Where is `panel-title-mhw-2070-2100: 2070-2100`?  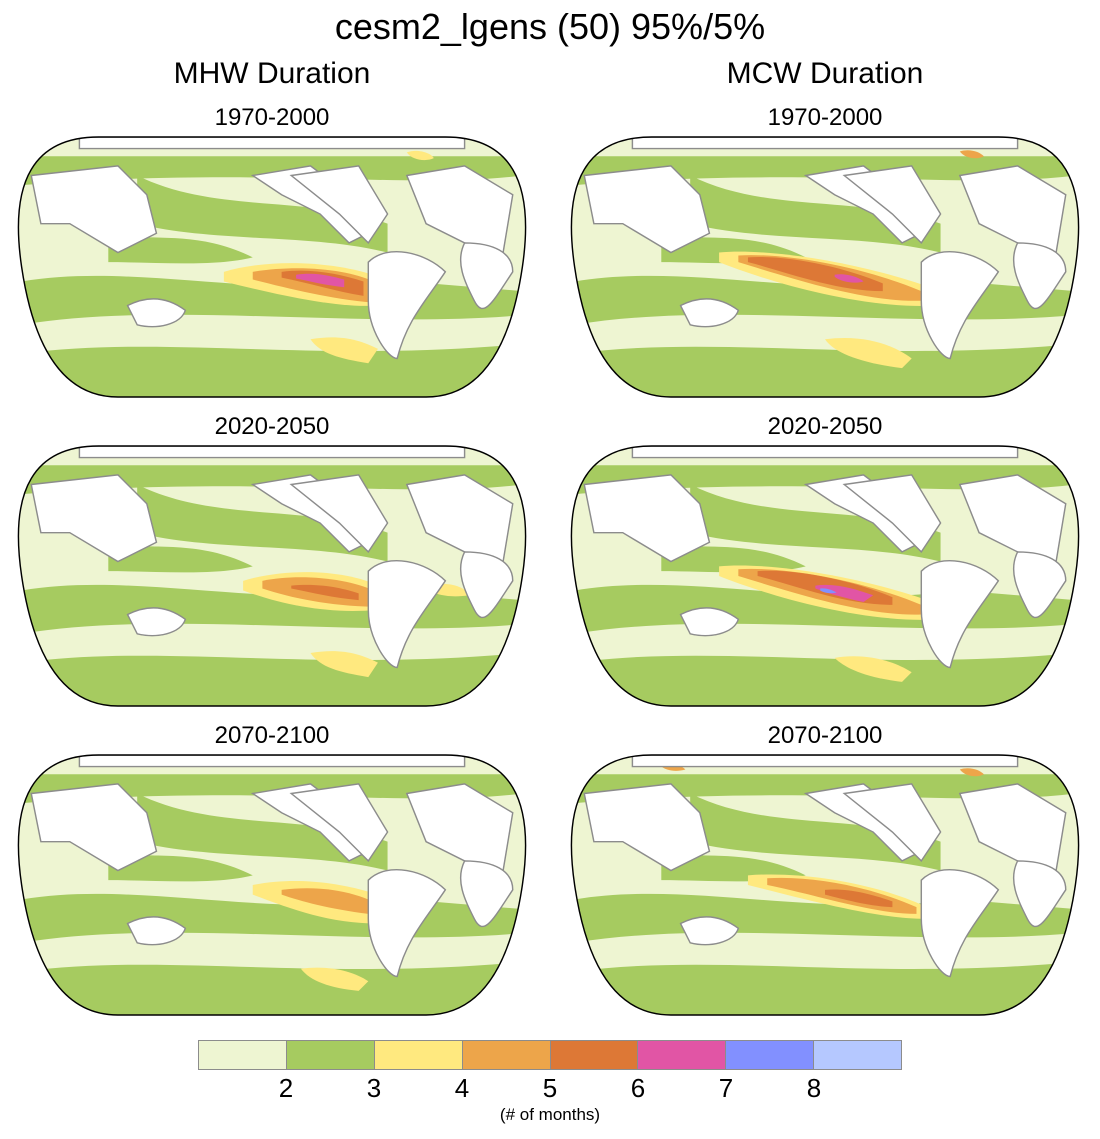
panel-title-mhw-2070-2100: 2070-2100 is located at coordinates (272, 735).